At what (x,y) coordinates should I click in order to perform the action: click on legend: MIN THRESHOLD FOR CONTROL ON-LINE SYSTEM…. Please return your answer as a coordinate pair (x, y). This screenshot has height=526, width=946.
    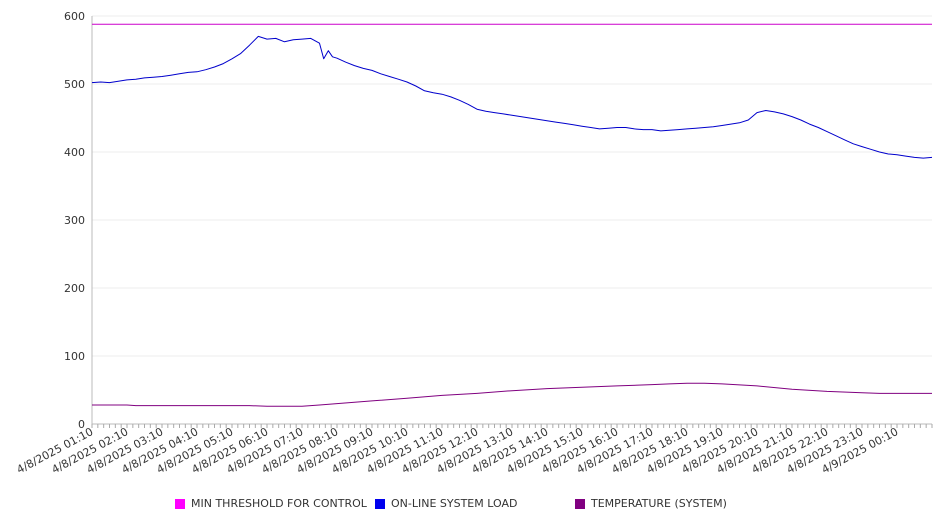
    Looking at the image, I should click on (473, 506).